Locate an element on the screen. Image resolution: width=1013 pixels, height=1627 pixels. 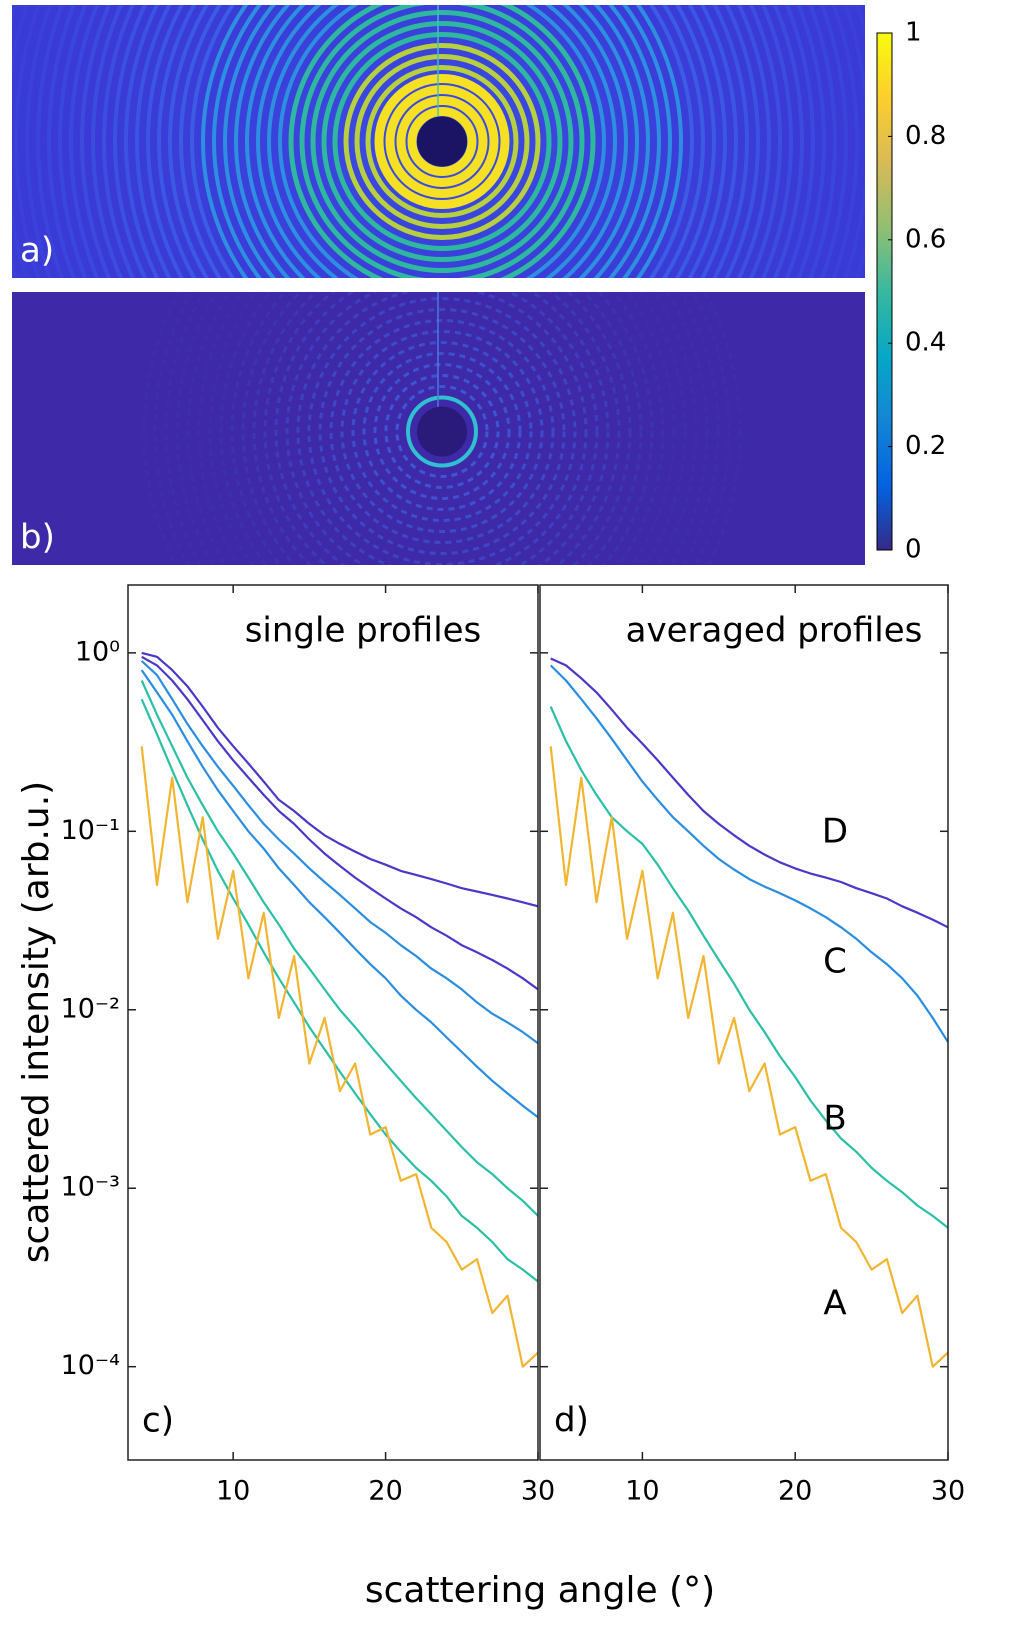
panel-annotation: averaged profiles is located at coordinates (774, 631).